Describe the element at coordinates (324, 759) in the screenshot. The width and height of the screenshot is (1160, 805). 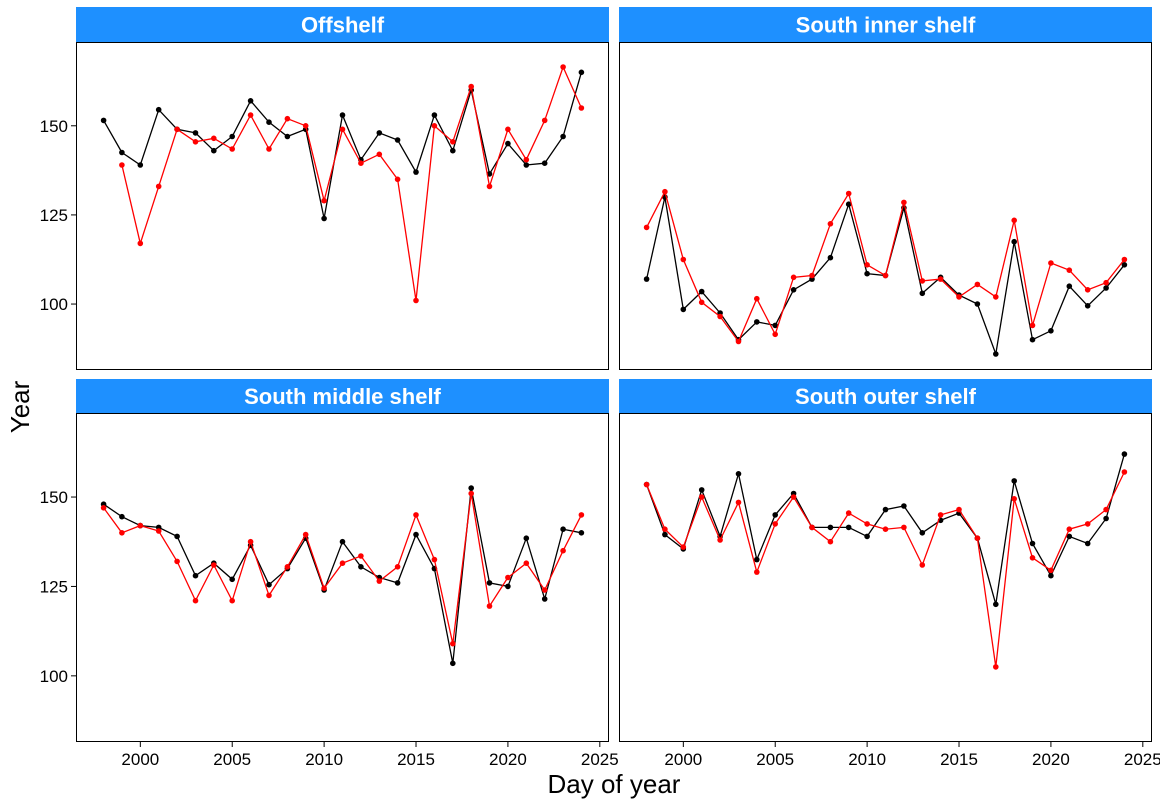
I see `x-tick-label: 2010` at that location.